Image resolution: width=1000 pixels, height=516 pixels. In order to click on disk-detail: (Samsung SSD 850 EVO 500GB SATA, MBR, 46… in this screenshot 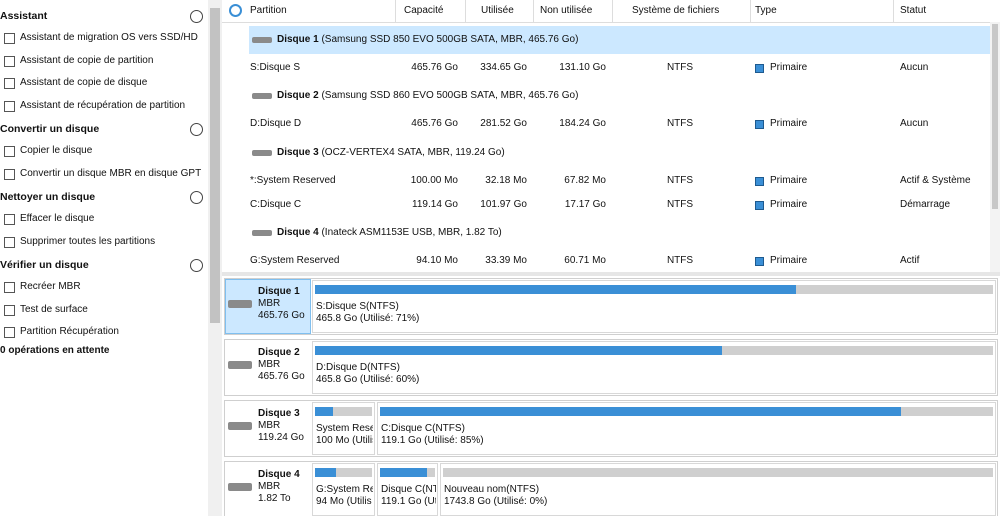, I will do `click(448, 39)`.